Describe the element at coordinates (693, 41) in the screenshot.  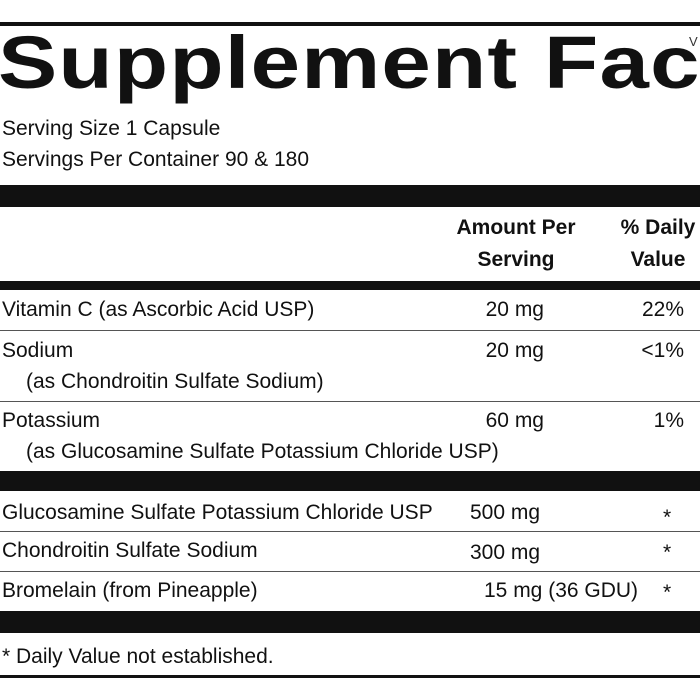
I see `corner-mark: V` at that location.